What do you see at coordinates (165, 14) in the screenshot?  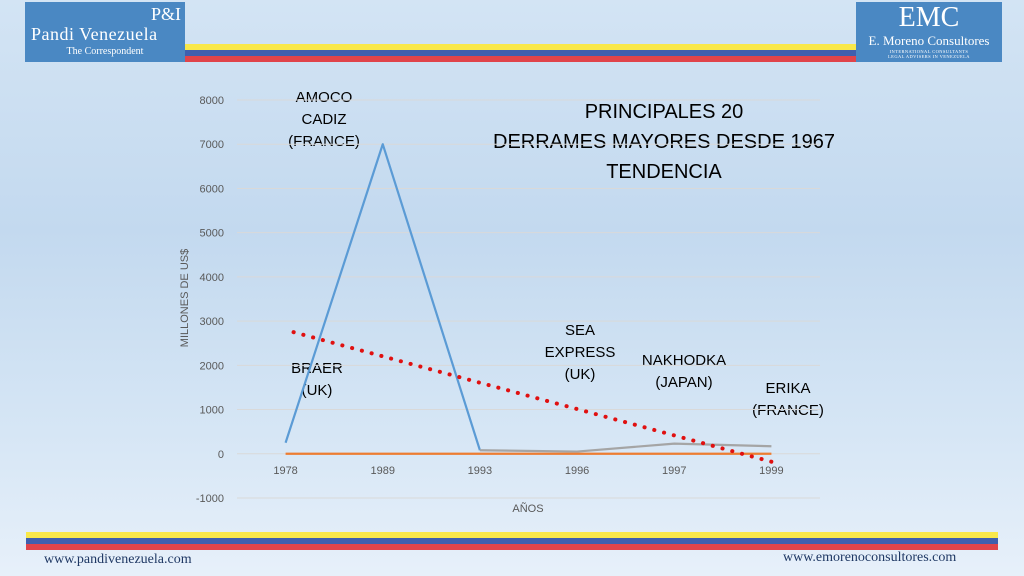 I see `logo-pi-text: P&I` at bounding box center [165, 14].